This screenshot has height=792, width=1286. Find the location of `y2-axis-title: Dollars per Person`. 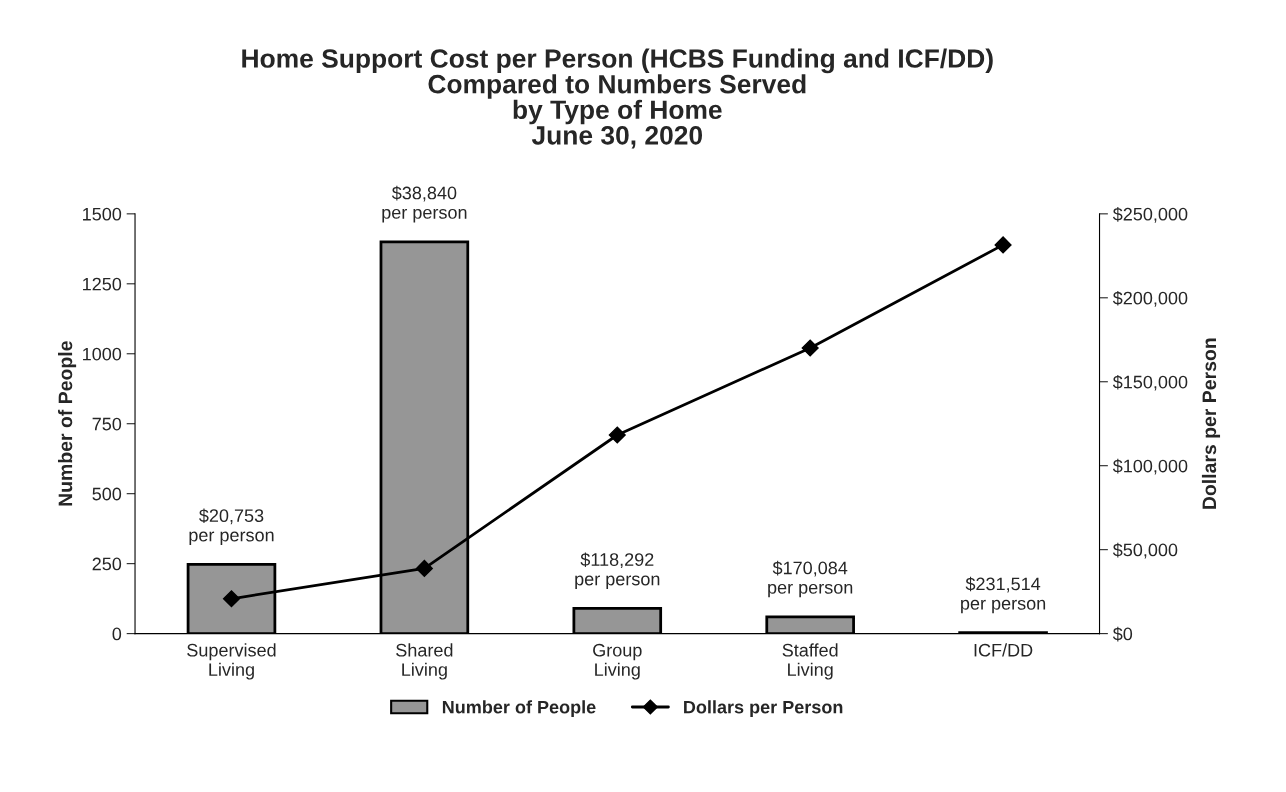

y2-axis-title: Dollars per Person is located at coordinates (1211, 423).